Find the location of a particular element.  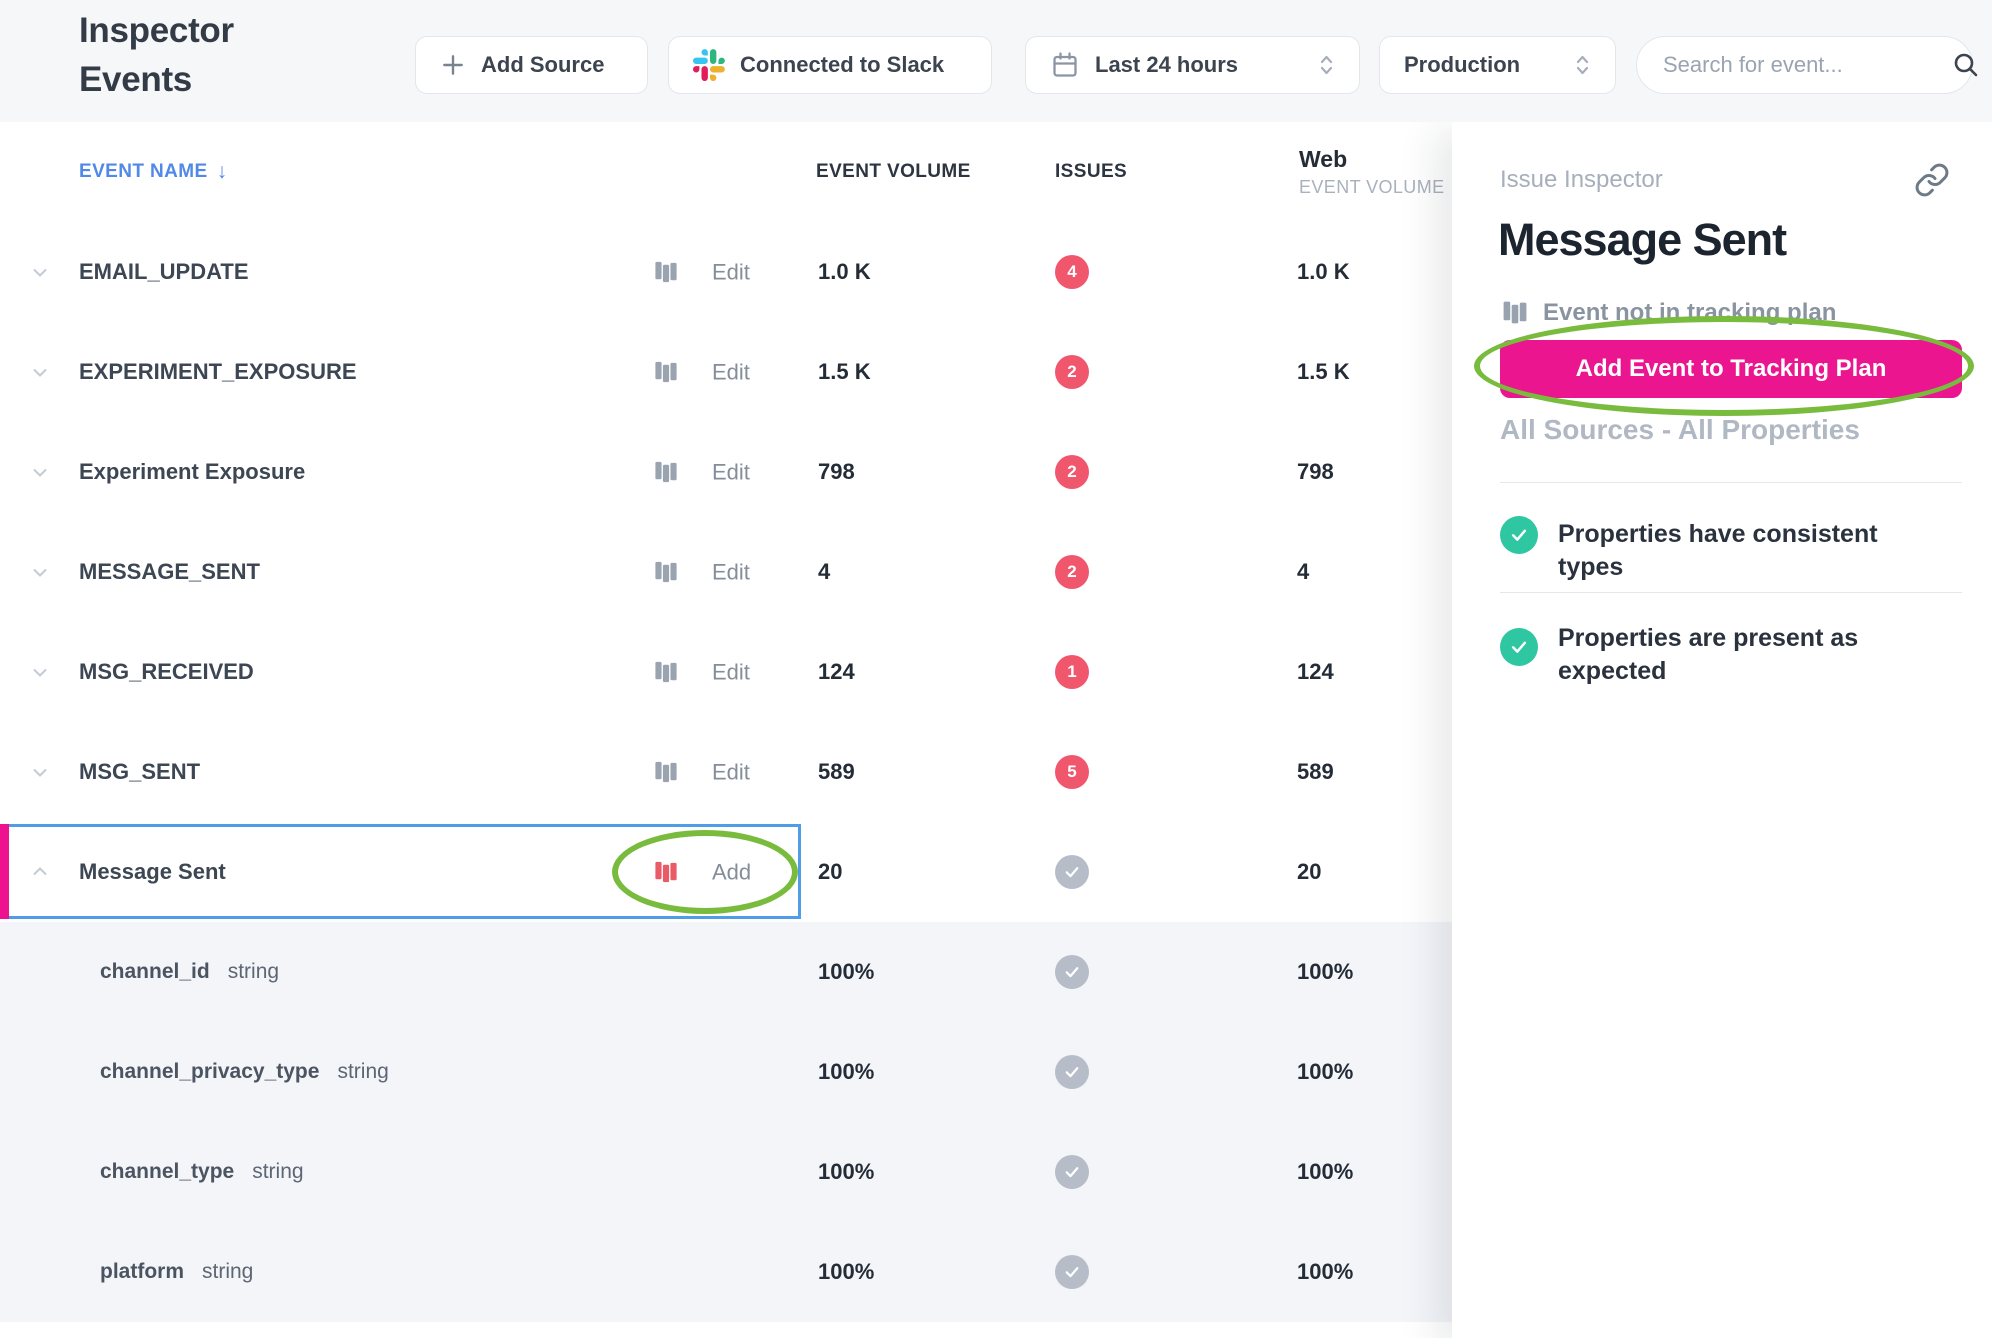

plus-icon is located at coordinates (453, 65).